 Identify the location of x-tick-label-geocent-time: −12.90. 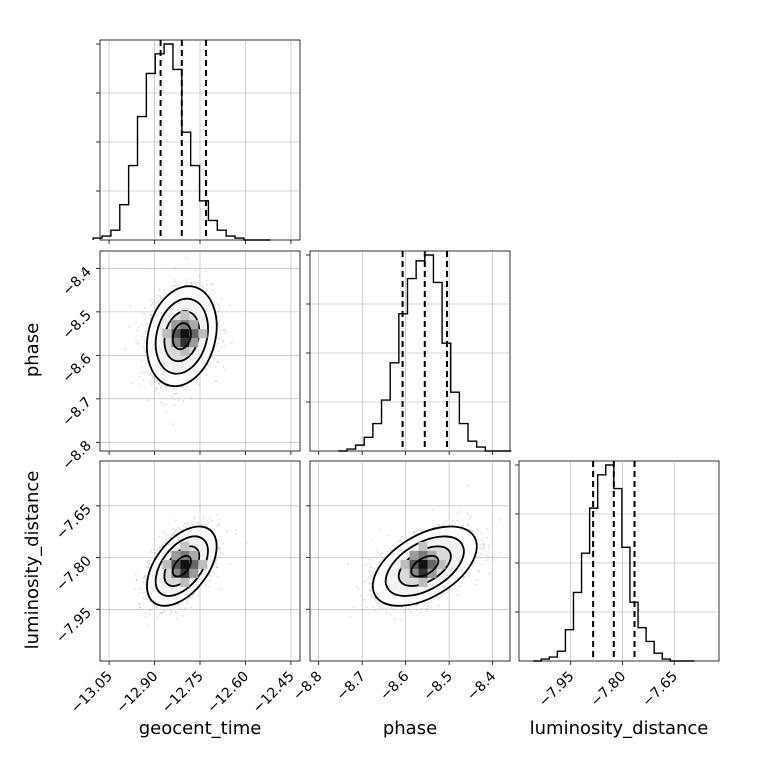
(137, 693).